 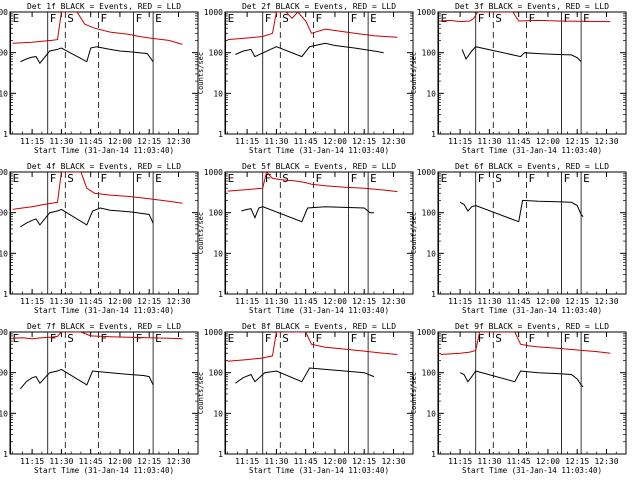 I want to click on panel-title: Det 1f BLACK = Events, RED = LLD, so click(x=104, y=6).